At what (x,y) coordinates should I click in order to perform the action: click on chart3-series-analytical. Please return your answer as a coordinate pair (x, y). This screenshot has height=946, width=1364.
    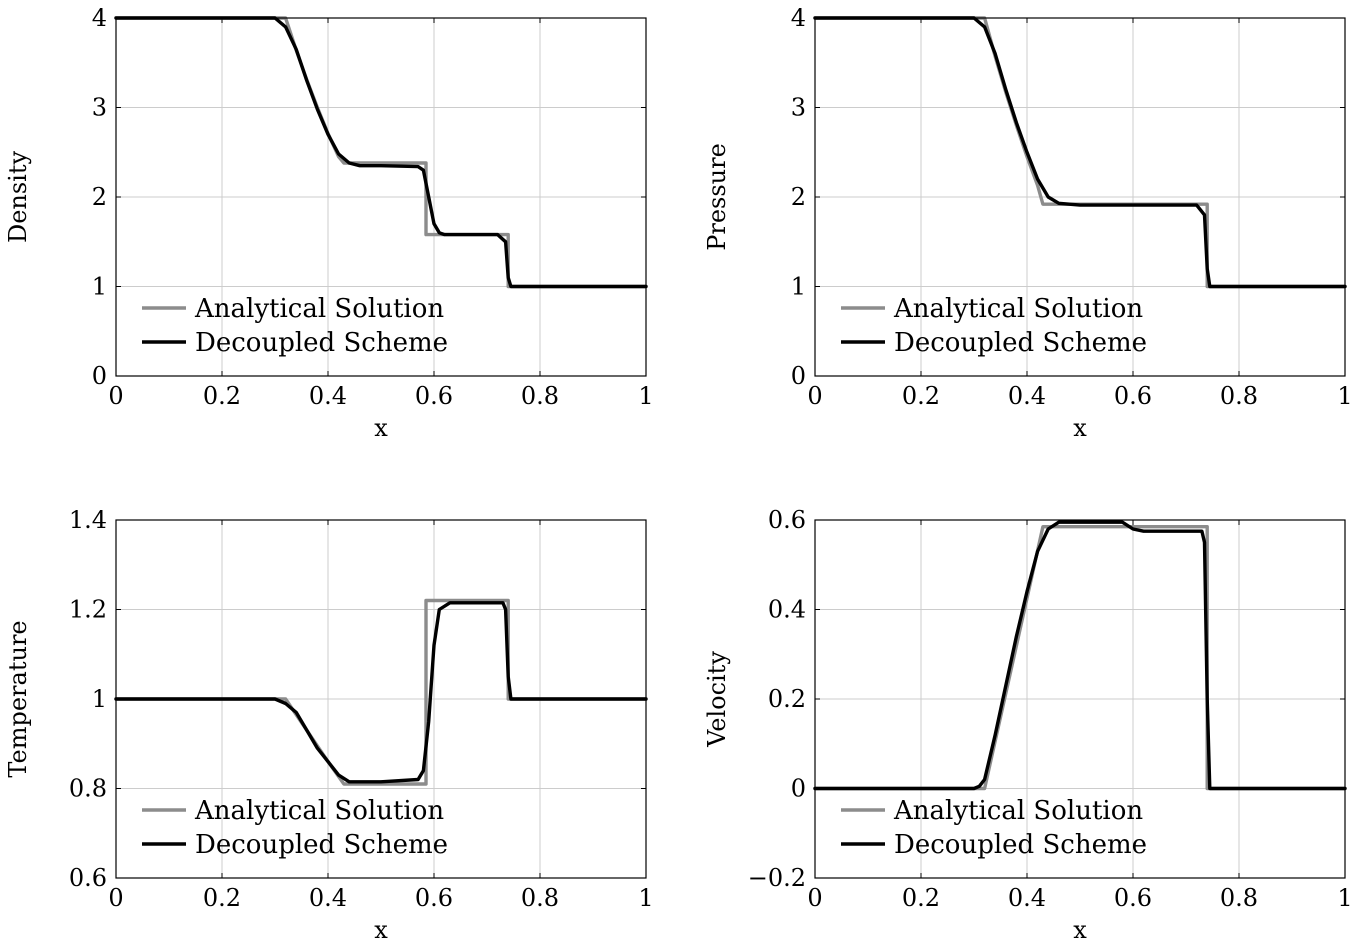
    Looking at the image, I should click on (1080, 658).